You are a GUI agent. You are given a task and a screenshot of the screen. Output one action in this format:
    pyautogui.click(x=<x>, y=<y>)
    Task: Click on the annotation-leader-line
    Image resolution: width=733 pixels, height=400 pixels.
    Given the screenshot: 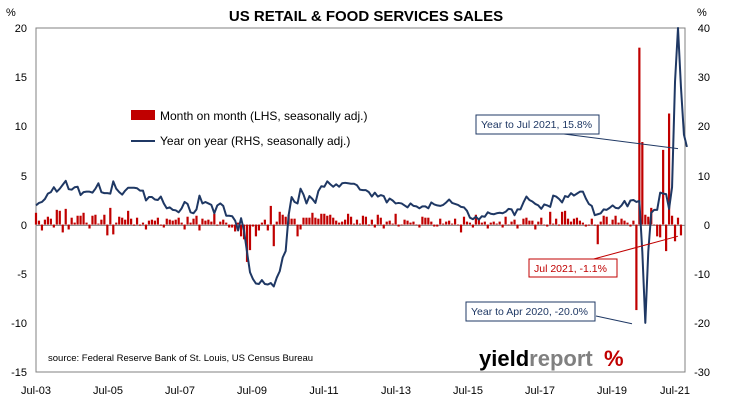 What is the action you would take?
    pyautogui.click(x=634, y=248)
    